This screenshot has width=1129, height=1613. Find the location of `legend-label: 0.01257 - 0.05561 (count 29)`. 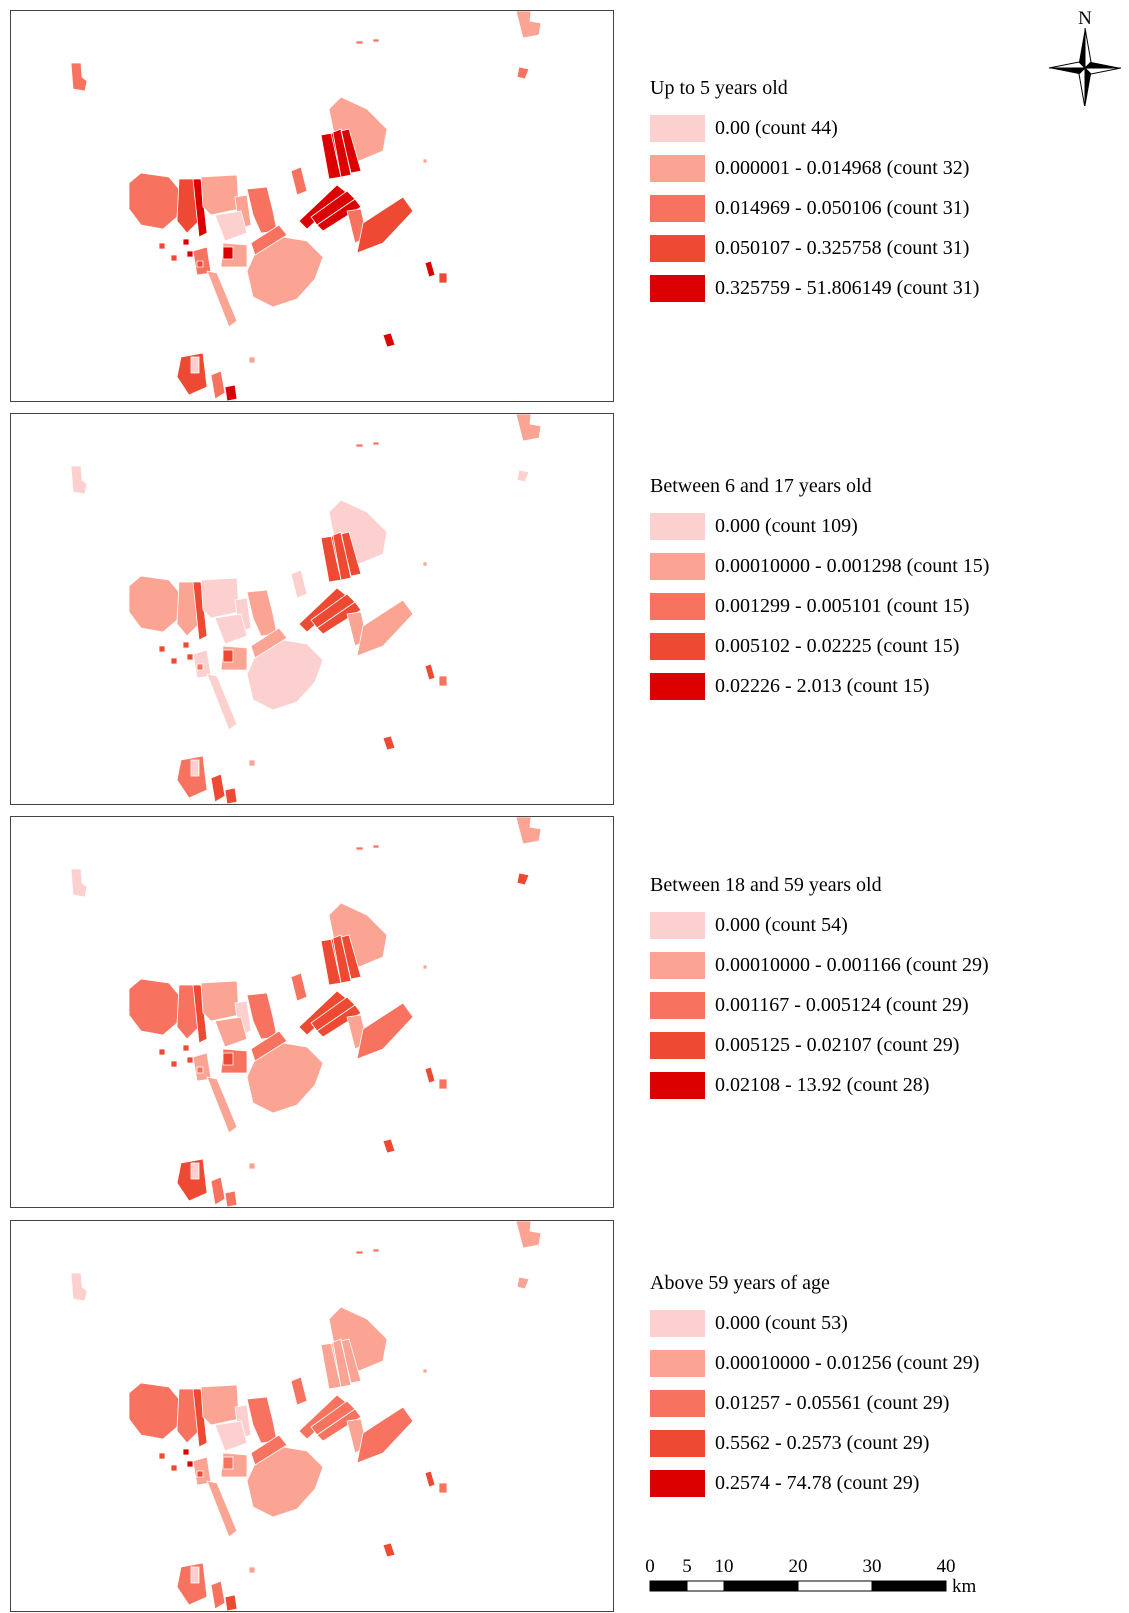

legend-label: 0.01257 - 0.05561 (count 29) is located at coordinates (832, 1403).